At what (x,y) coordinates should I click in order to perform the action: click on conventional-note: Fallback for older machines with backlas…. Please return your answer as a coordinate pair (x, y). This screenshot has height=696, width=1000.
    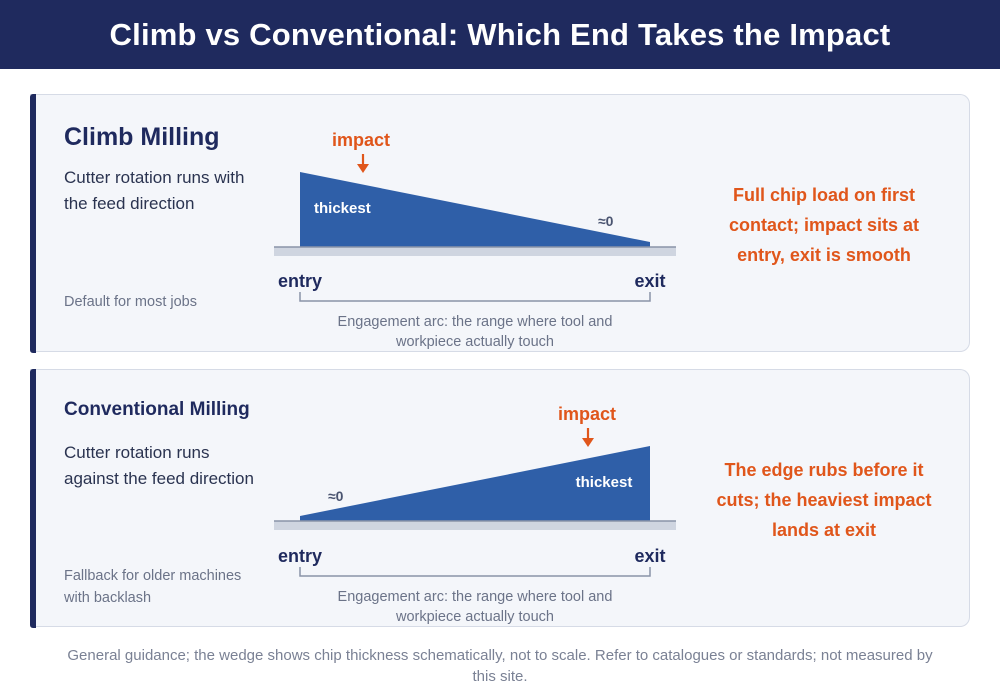
    Looking at the image, I should click on (153, 587).